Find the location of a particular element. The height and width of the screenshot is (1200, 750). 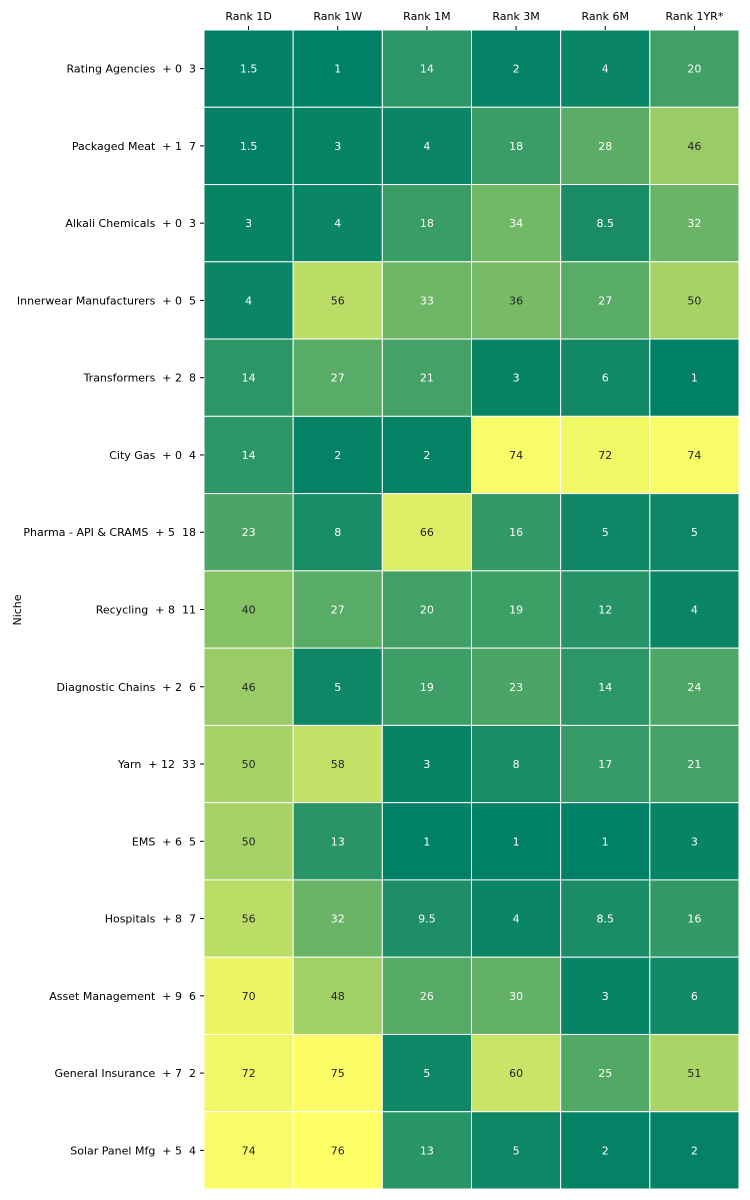

cell-value-label: 72 is located at coordinates (605, 455).